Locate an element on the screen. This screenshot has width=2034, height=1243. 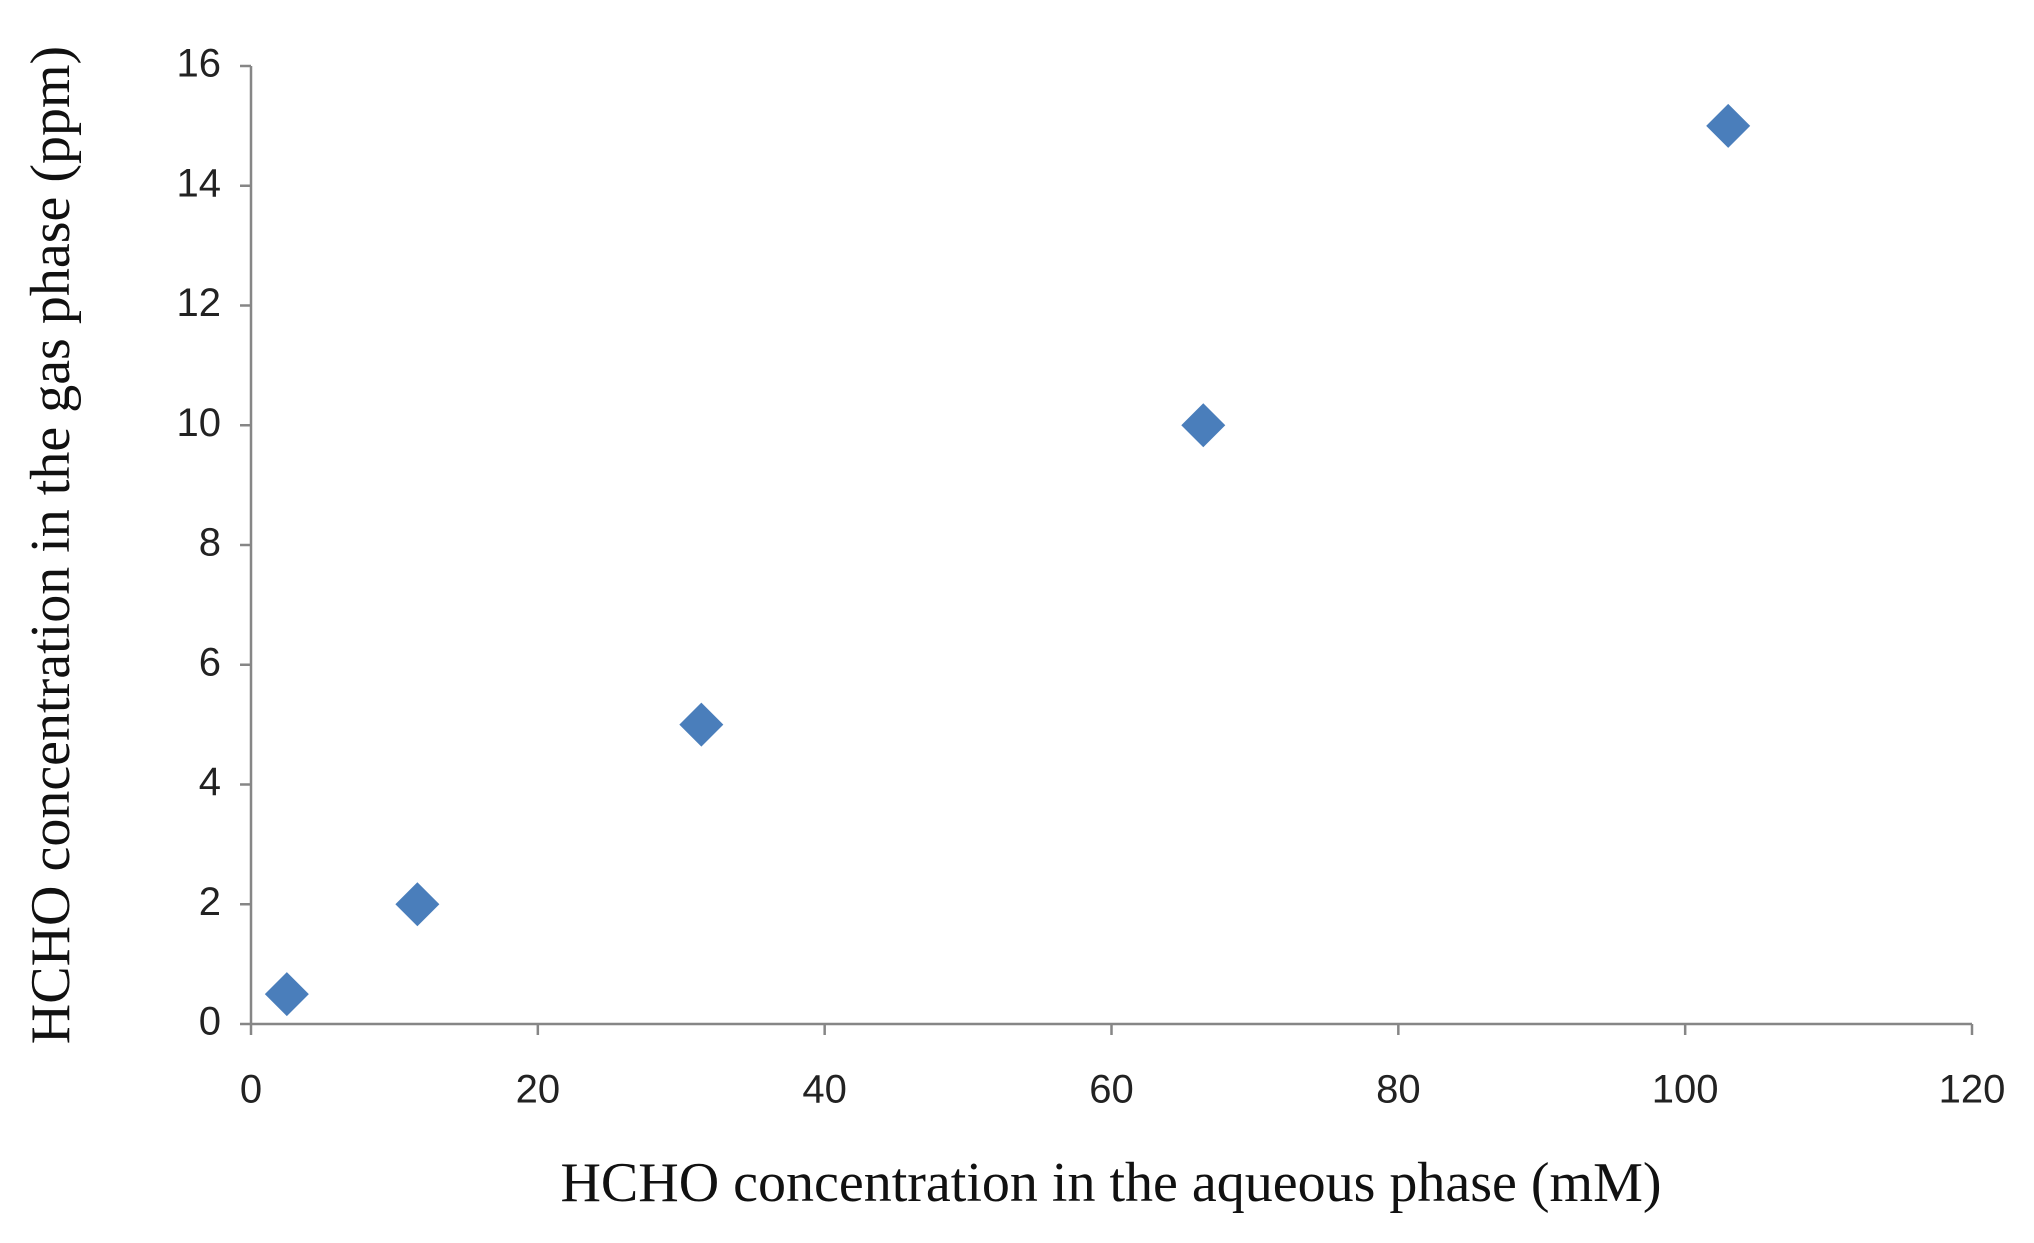
y-tick-label: 16 is located at coordinates (199, 64).